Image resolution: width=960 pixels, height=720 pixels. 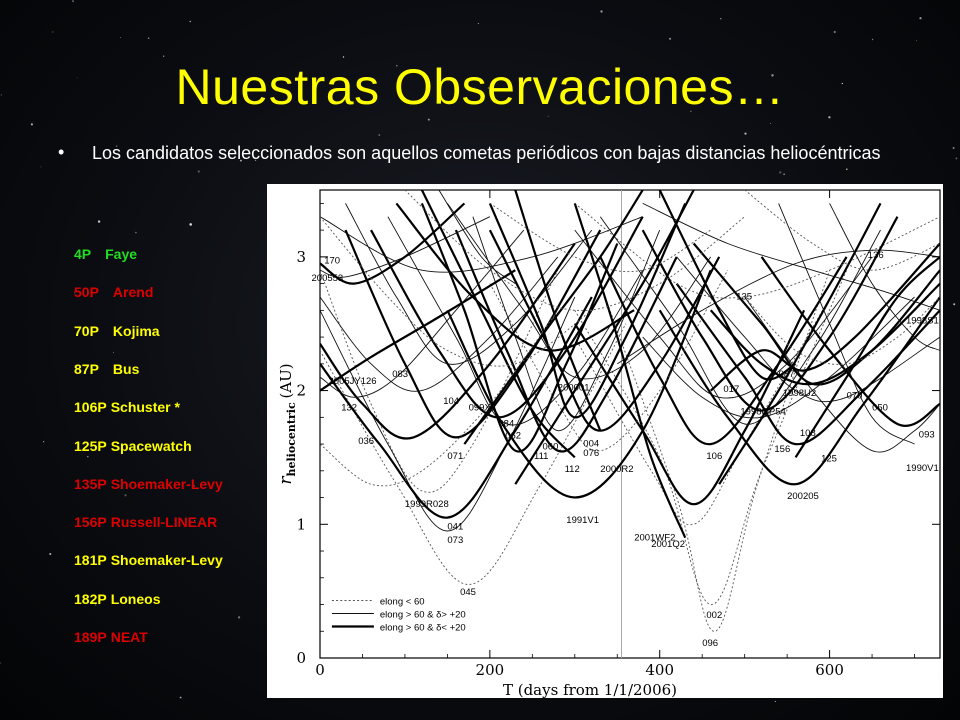 I want to click on comet-label: 112, so click(x=572, y=469).